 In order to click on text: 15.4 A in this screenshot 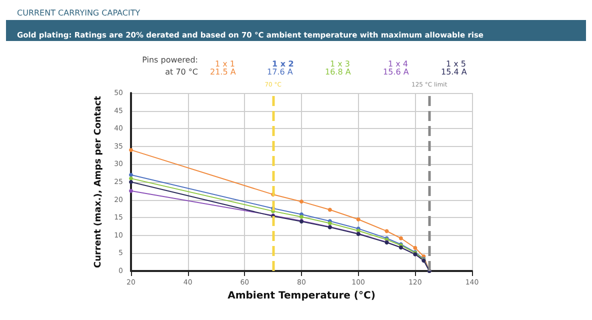, I will do `click(454, 72)`.